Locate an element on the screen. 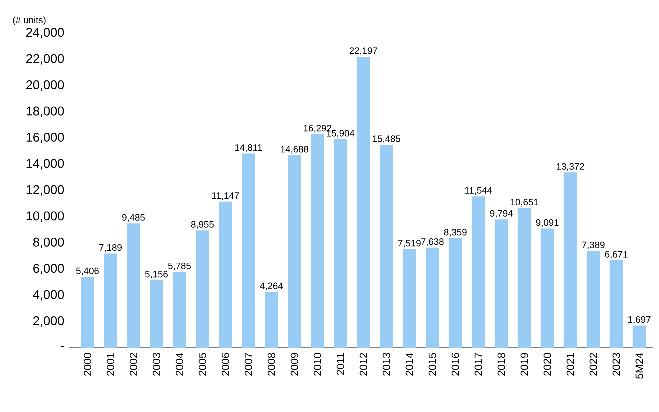 This screenshot has width=659, height=412. x-tick-label: 2002 is located at coordinates (134, 364).